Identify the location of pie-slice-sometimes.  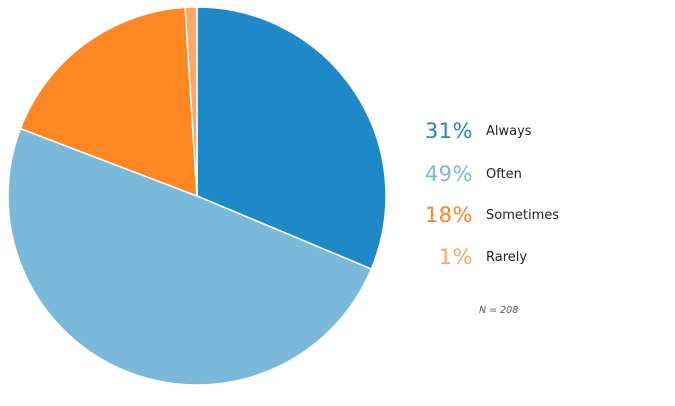
(108, 102).